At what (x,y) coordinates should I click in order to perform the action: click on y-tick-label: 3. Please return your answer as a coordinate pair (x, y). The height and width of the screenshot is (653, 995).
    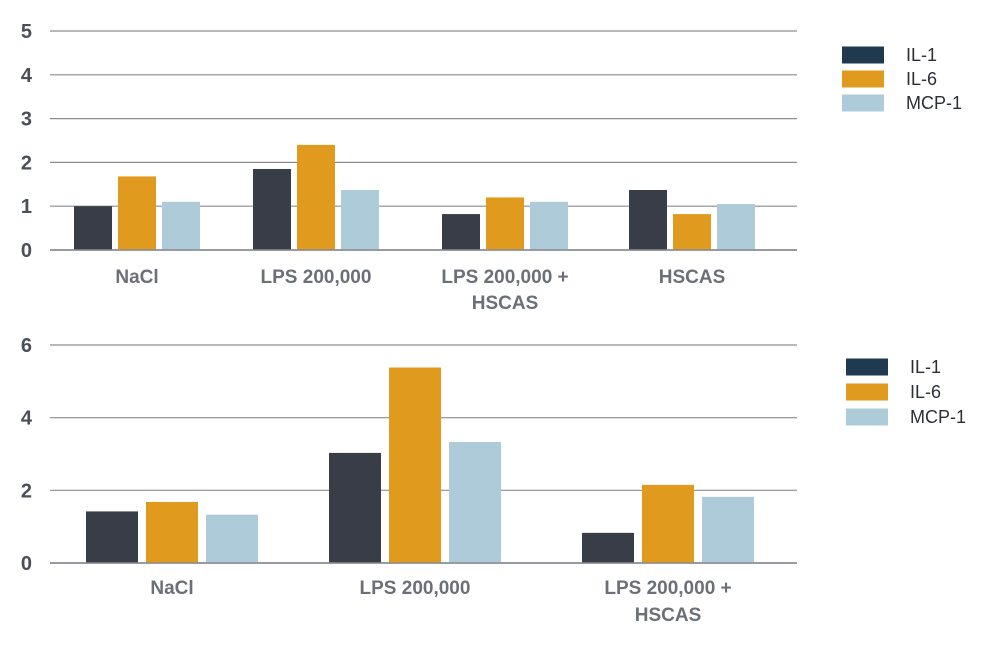
    Looking at the image, I should click on (26, 120).